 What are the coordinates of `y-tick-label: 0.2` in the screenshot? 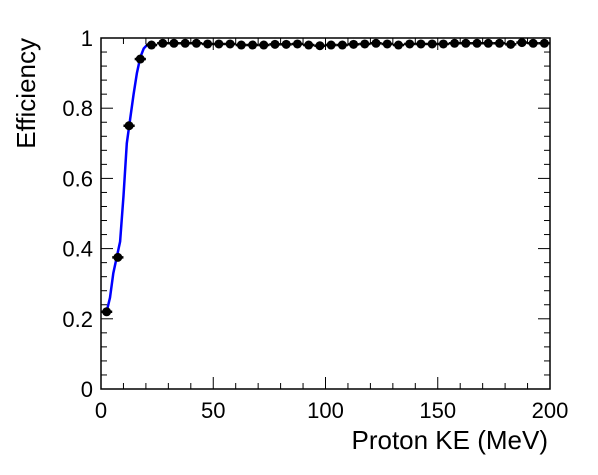 It's located at (77, 319).